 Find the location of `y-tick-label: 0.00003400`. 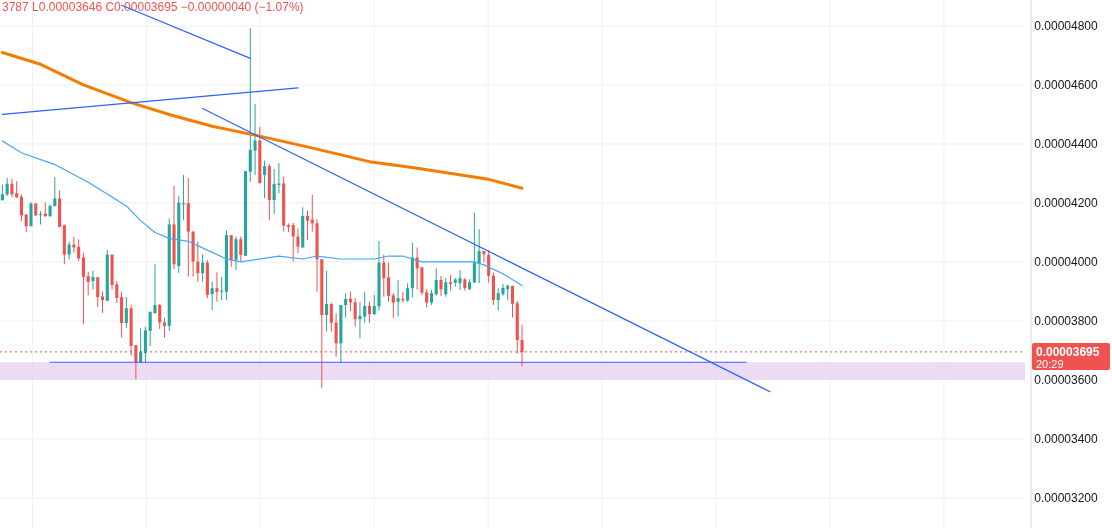

y-tick-label: 0.00003400 is located at coordinates (1066, 439).